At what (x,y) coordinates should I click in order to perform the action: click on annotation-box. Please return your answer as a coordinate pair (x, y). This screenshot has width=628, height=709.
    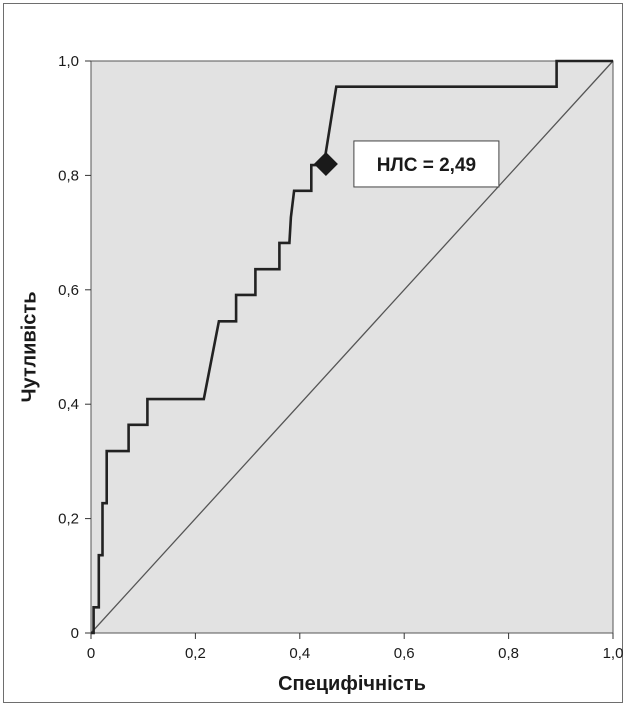
    Looking at the image, I should click on (426, 164).